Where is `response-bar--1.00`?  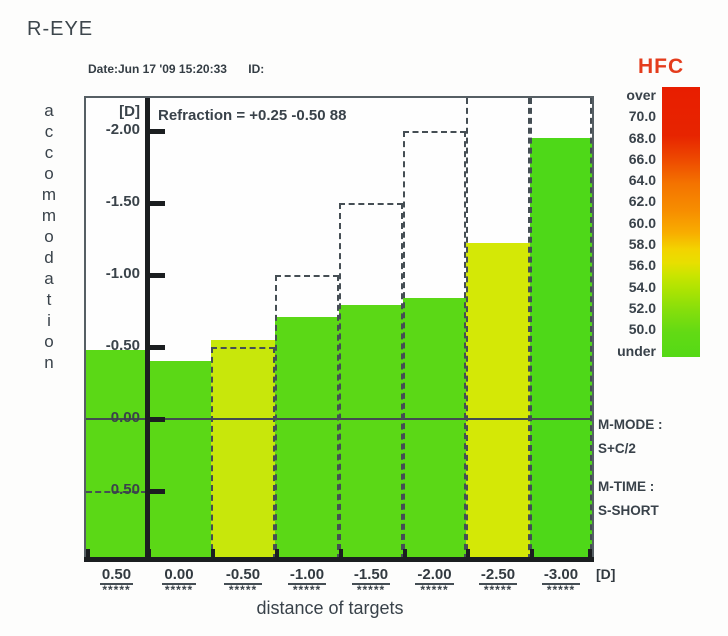
response-bar--1.00 is located at coordinates (307, 438).